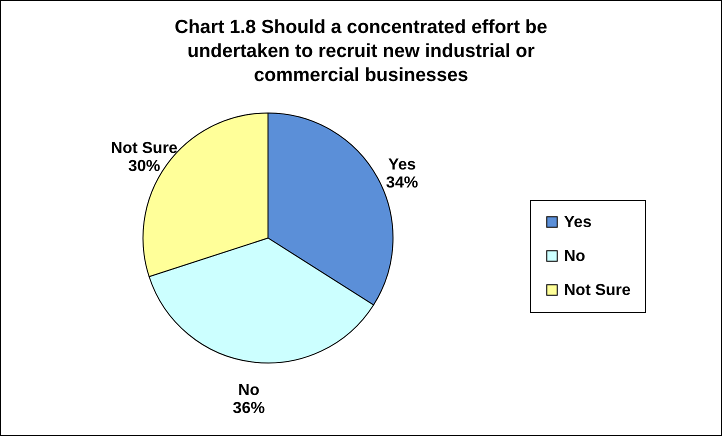 Image resolution: width=722 pixels, height=436 pixels. What do you see at coordinates (402, 183) in the screenshot?
I see `data-label: 34%` at bounding box center [402, 183].